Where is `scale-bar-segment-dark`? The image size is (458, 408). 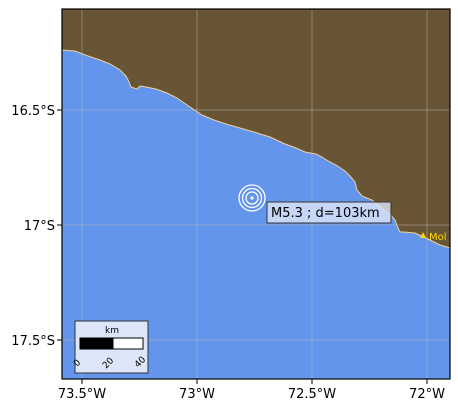
scale-bar-segment-dark is located at coordinates (96, 343).